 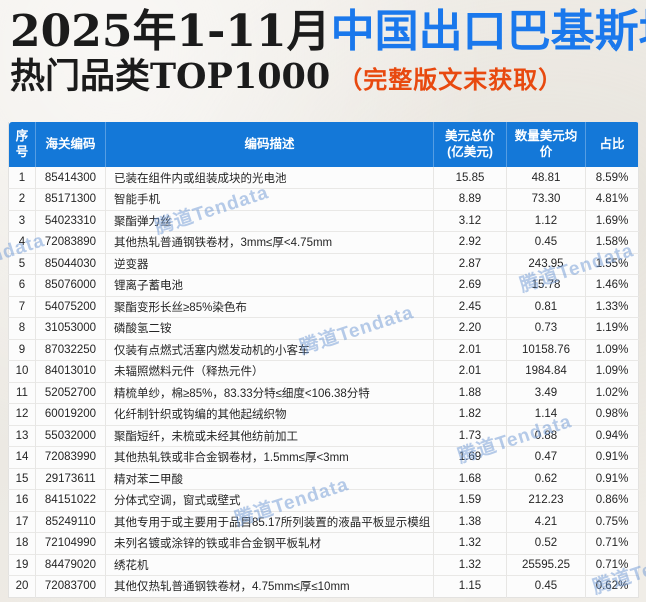 I want to click on cell-description: 智能手机, so click(x=269, y=199).